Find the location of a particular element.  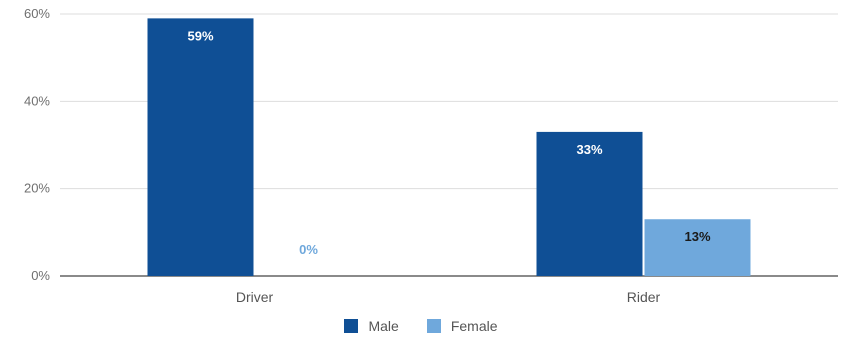

bar-female-rider is located at coordinates (697, 247).